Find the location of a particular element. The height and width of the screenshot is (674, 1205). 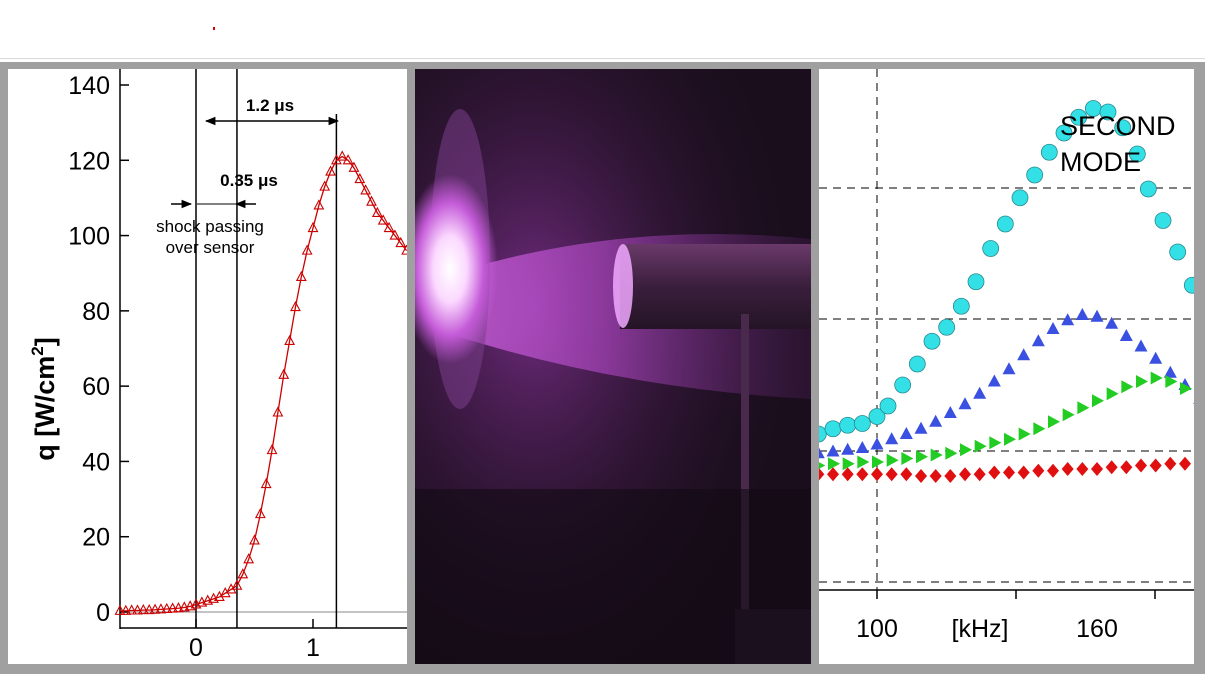

x-tick-label: 160 is located at coordinates (1097, 629).